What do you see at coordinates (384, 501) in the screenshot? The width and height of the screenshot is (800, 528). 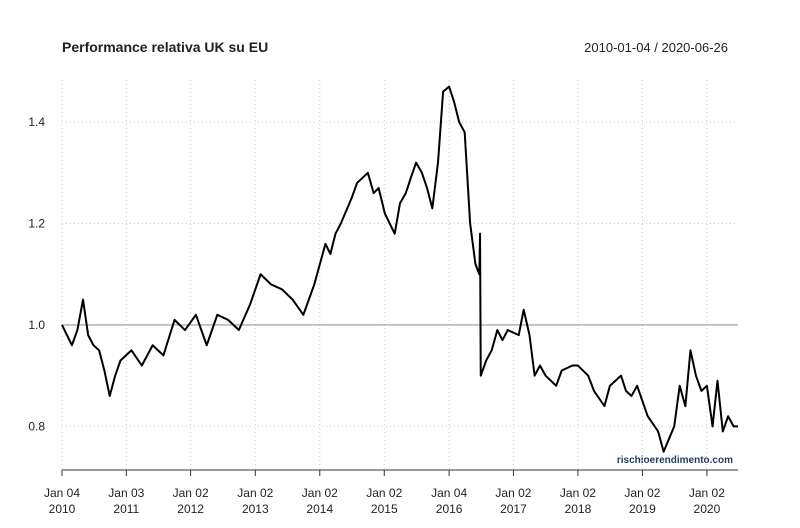 I see `x-tick-label: Jan 02 2015` at bounding box center [384, 501].